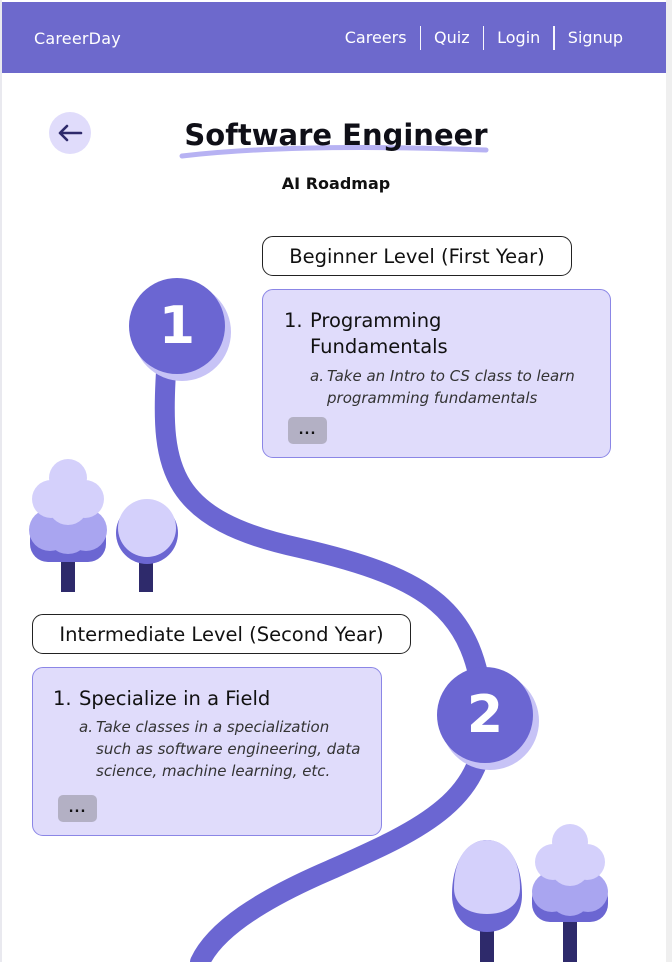 This screenshot has height=962, width=672. What do you see at coordinates (147, 545) in the screenshot?
I see `tree-round-icon` at bounding box center [147, 545].